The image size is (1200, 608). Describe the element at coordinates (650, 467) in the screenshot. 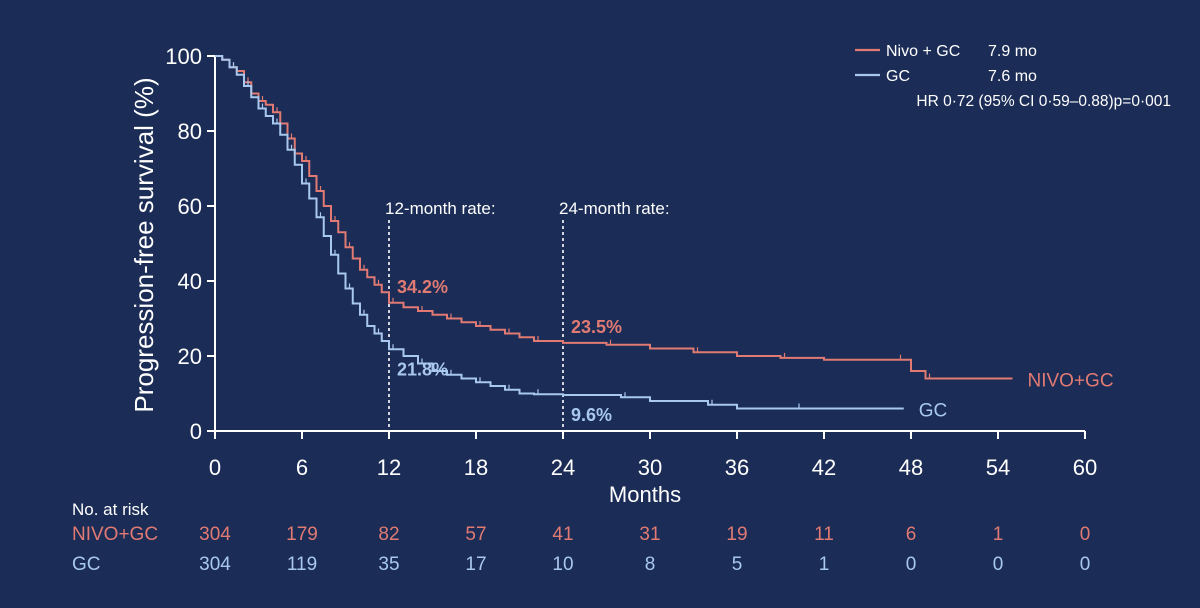

I see `x-tick-label: 30` at that location.